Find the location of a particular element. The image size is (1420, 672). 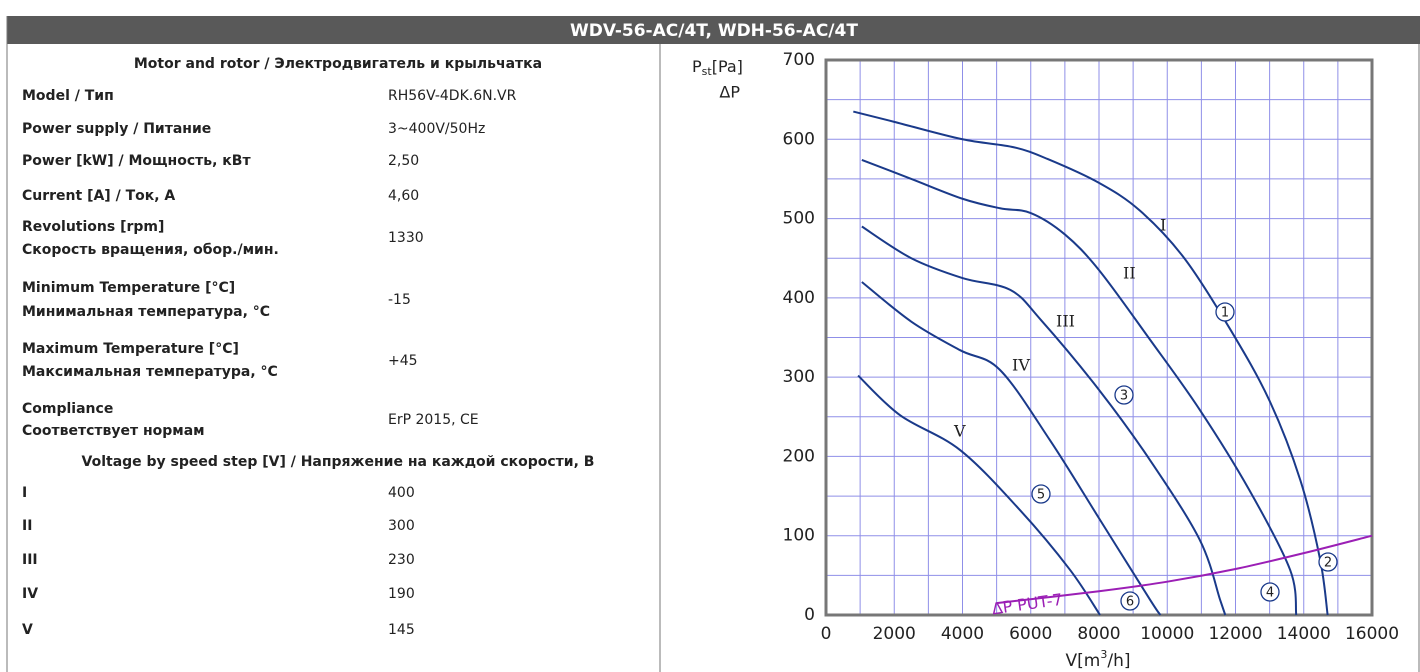

series-label: IV is located at coordinates (1021, 365).